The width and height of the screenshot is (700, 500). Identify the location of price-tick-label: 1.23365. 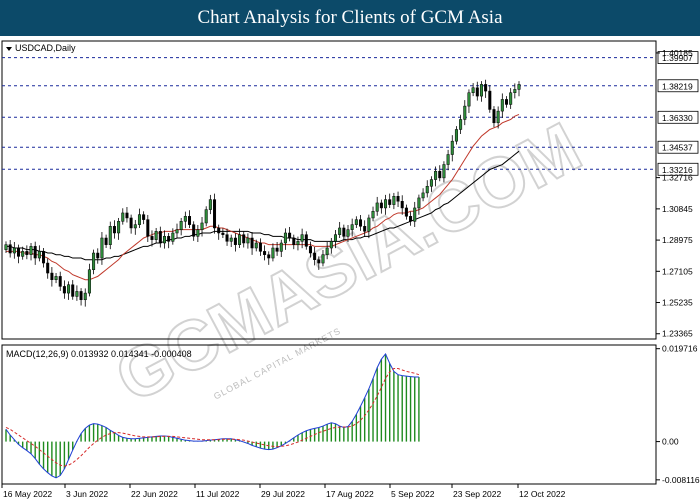
(677, 334).